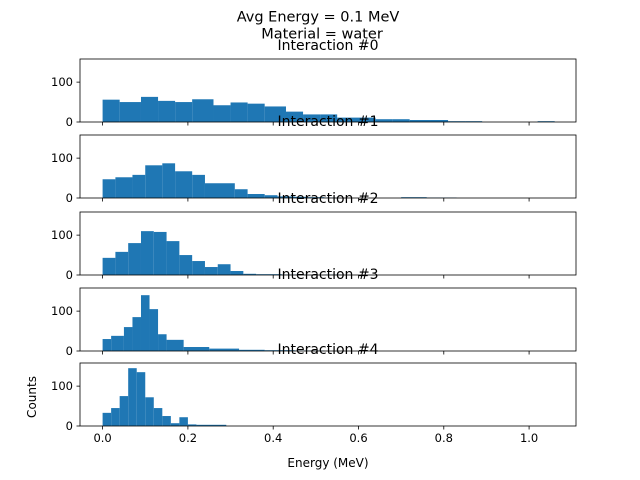 The image size is (640, 480). I want to click on figure-suptitle-line2: Material = water, so click(322, 35).